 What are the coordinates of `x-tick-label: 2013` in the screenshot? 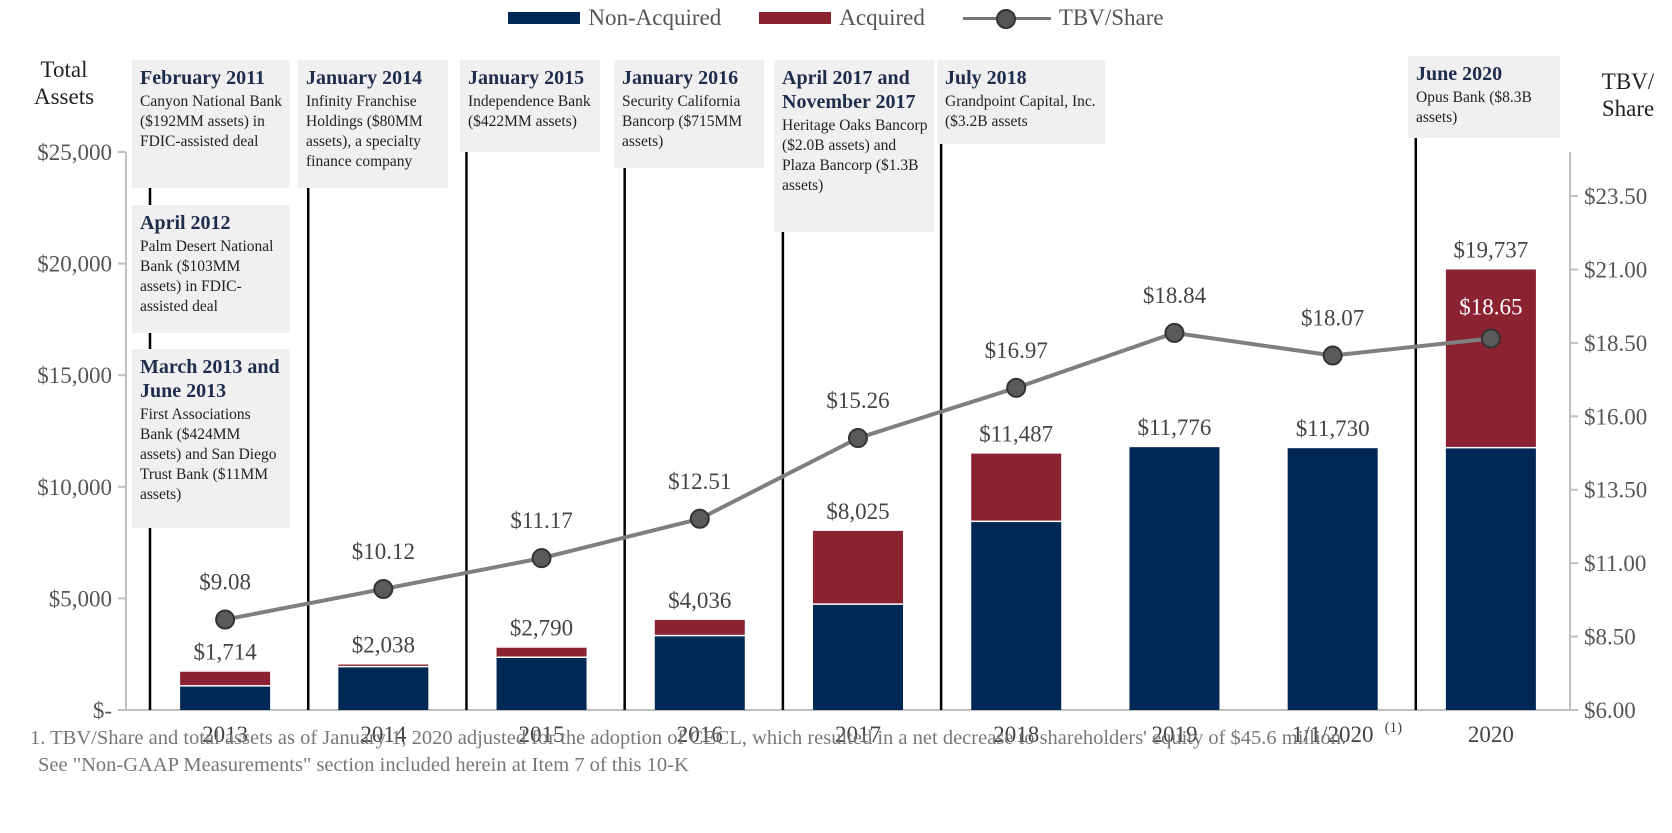 It's located at (225, 734).